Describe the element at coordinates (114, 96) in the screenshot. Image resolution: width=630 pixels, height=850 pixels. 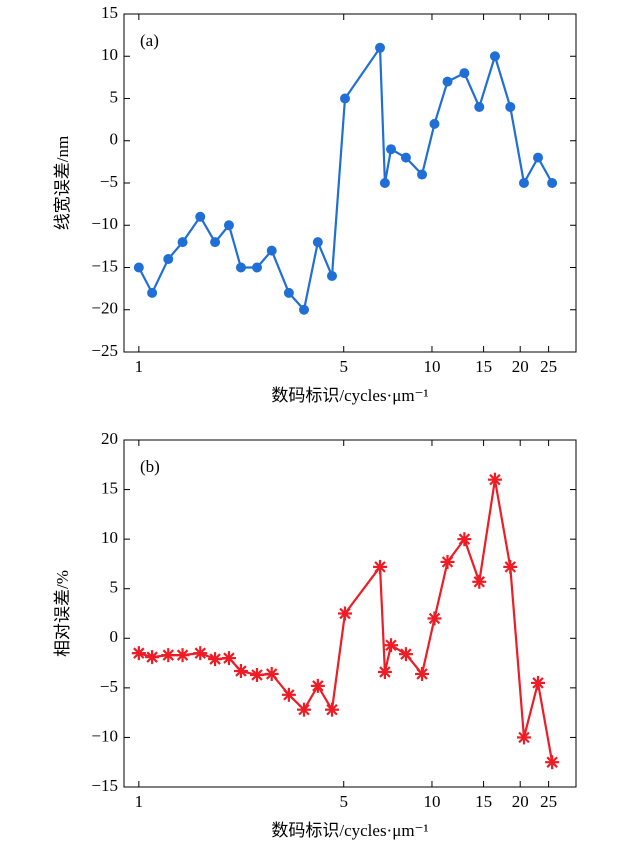
I see `y-tick-label: 5` at that location.